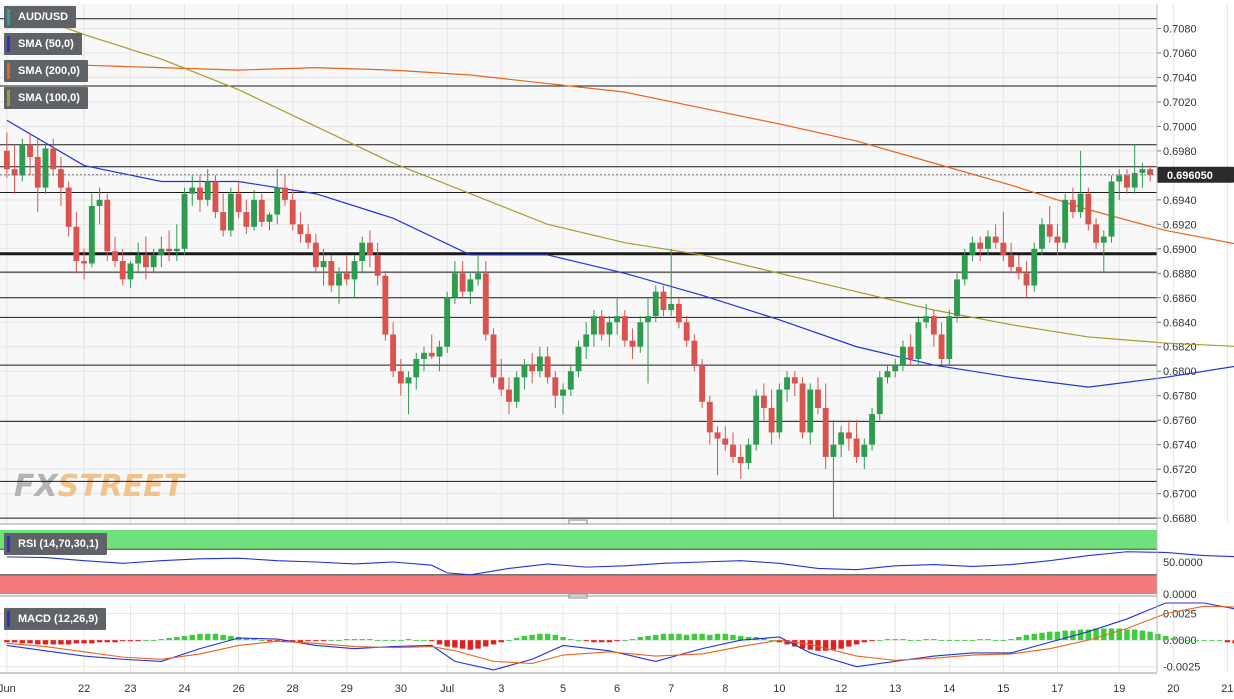  I want to click on y-tick-label: 0.6920, so click(1180, 225).